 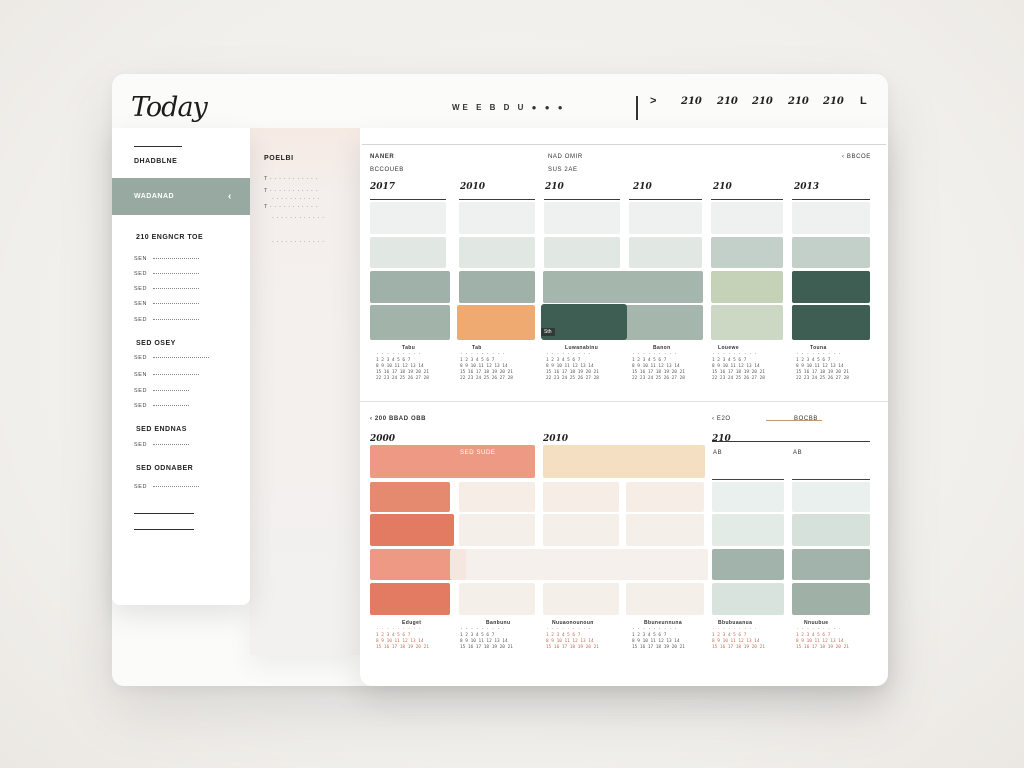 I want to click on header-nav: WE E B D U ● ● ●, so click(x=509, y=107).